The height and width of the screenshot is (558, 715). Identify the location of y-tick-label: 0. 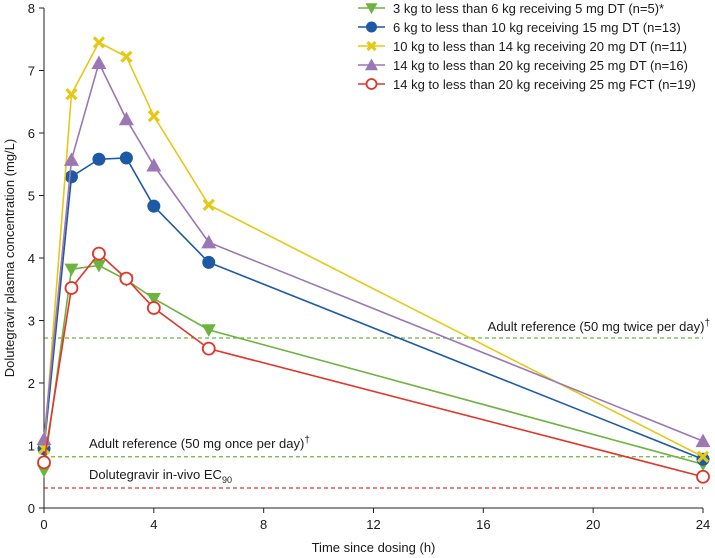
(31, 508).